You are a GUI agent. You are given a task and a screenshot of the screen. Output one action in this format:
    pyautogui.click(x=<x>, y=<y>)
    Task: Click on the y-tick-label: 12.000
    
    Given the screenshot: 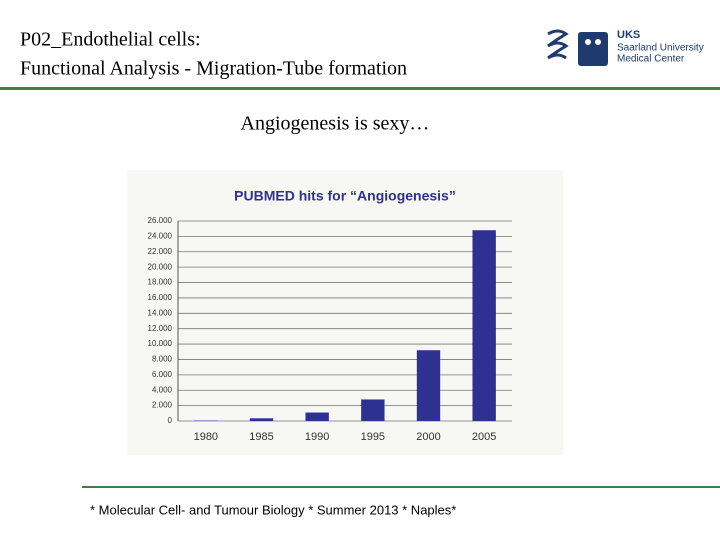 What is the action you would take?
    pyautogui.click(x=160, y=328)
    